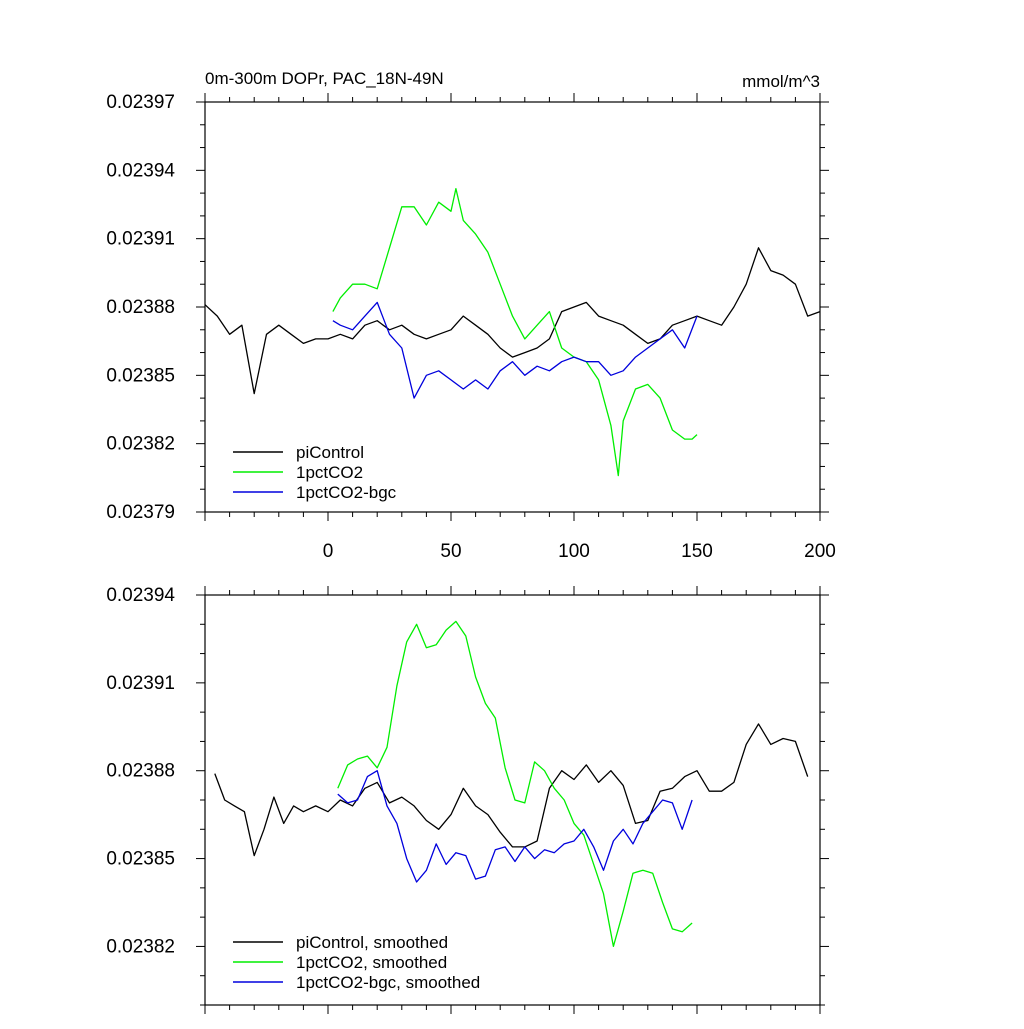 This screenshot has width=1024, height=1029. I want to click on legend-label: piControl, smoothed, so click(372, 942).